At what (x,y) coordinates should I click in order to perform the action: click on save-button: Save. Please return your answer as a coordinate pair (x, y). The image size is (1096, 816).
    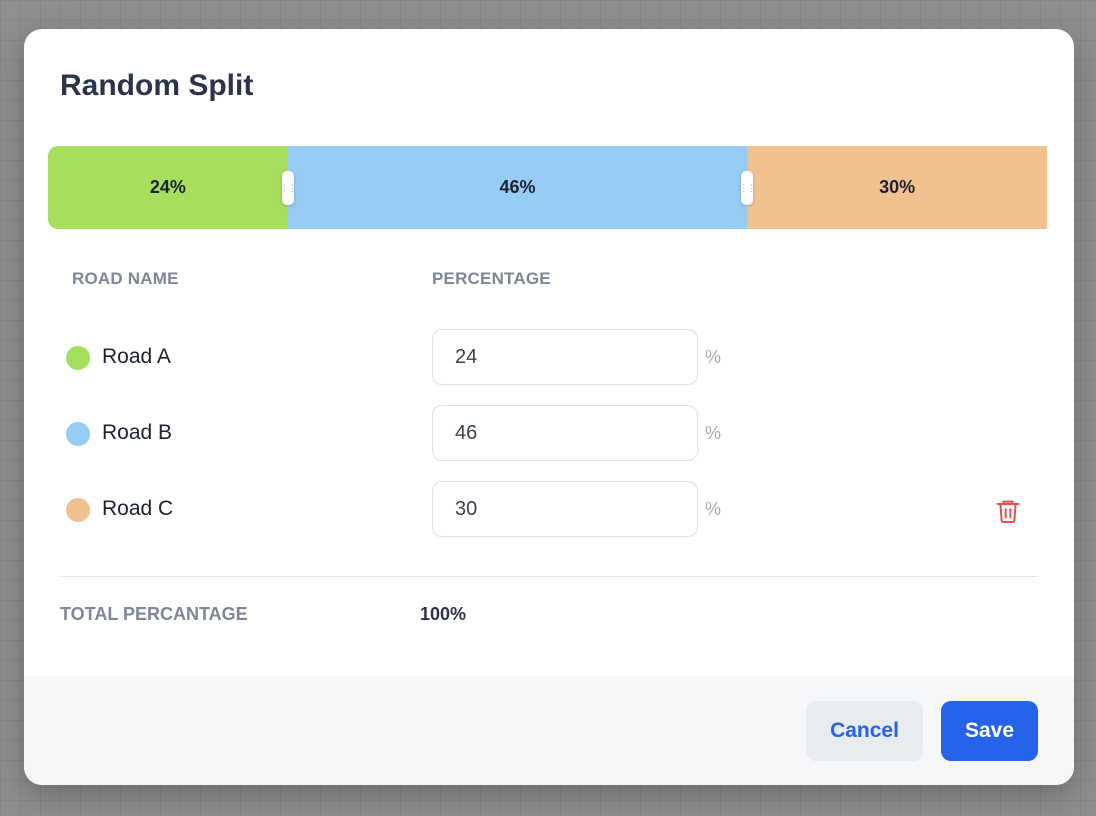
    Looking at the image, I should click on (989, 731).